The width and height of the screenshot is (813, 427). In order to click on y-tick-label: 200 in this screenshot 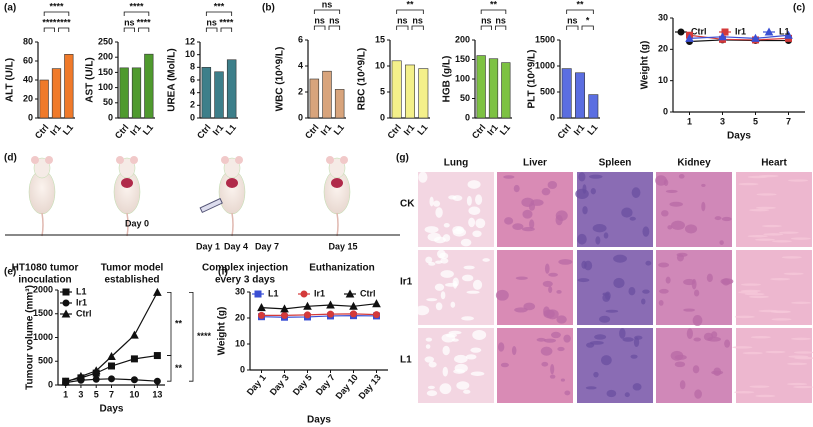, I will do `click(105, 57)`.